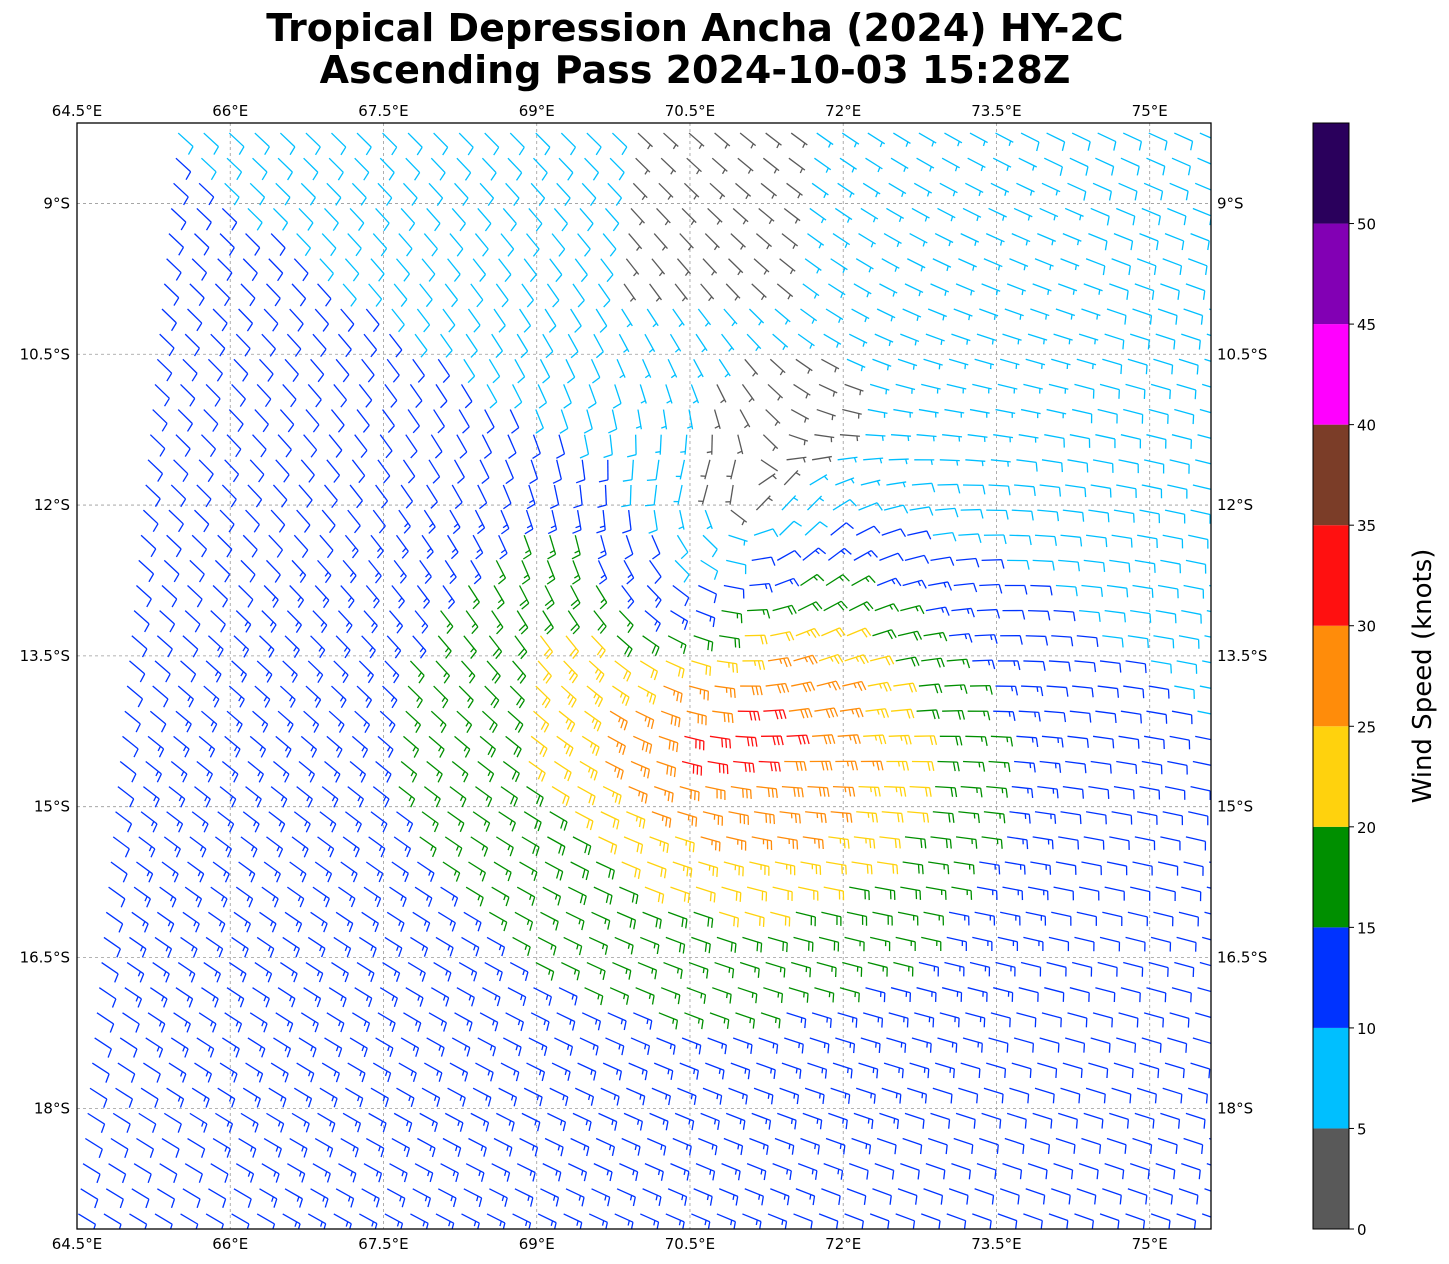  What do you see at coordinates (1366, 828) in the screenshot?
I see `colorbar-tick-label-4: 20` at bounding box center [1366, 828].